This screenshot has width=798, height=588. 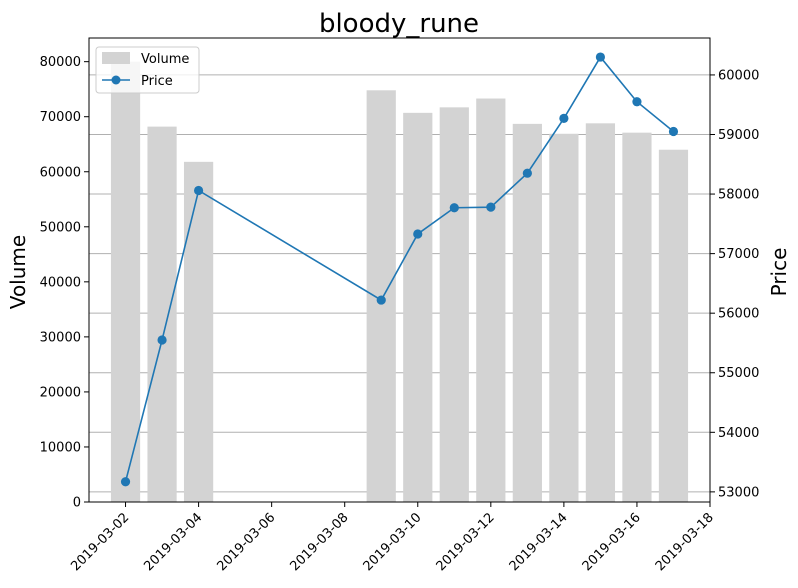 I want to click on y-left-tick-label: 60000, so click(x=60, y=172).